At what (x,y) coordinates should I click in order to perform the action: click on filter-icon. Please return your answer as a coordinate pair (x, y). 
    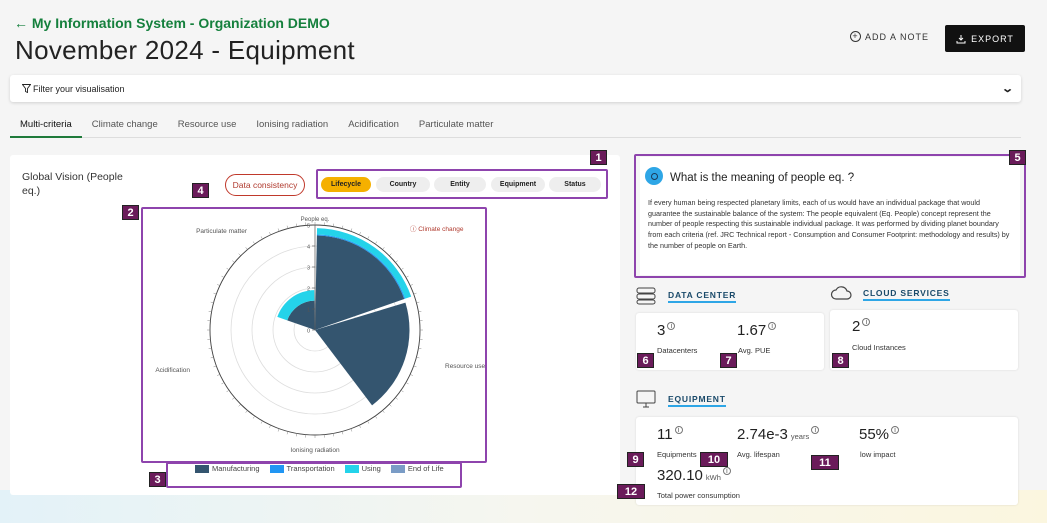
    Looking at the image, I should click on (26, 88).